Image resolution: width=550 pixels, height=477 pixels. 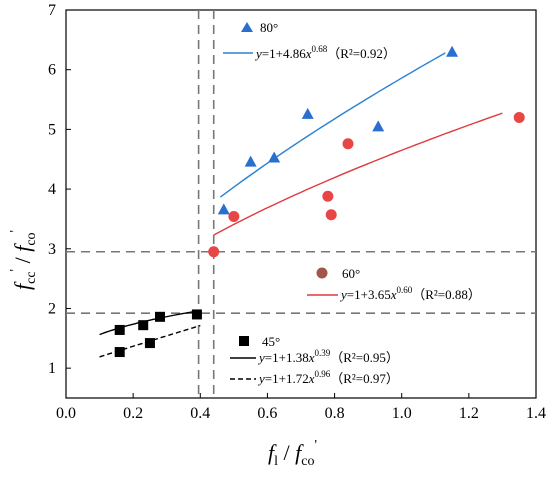 What do you see at coordinates (200, 413) in the screenshot?
I see `x-tick-label: 0.4` at bounding box center [200, 413].